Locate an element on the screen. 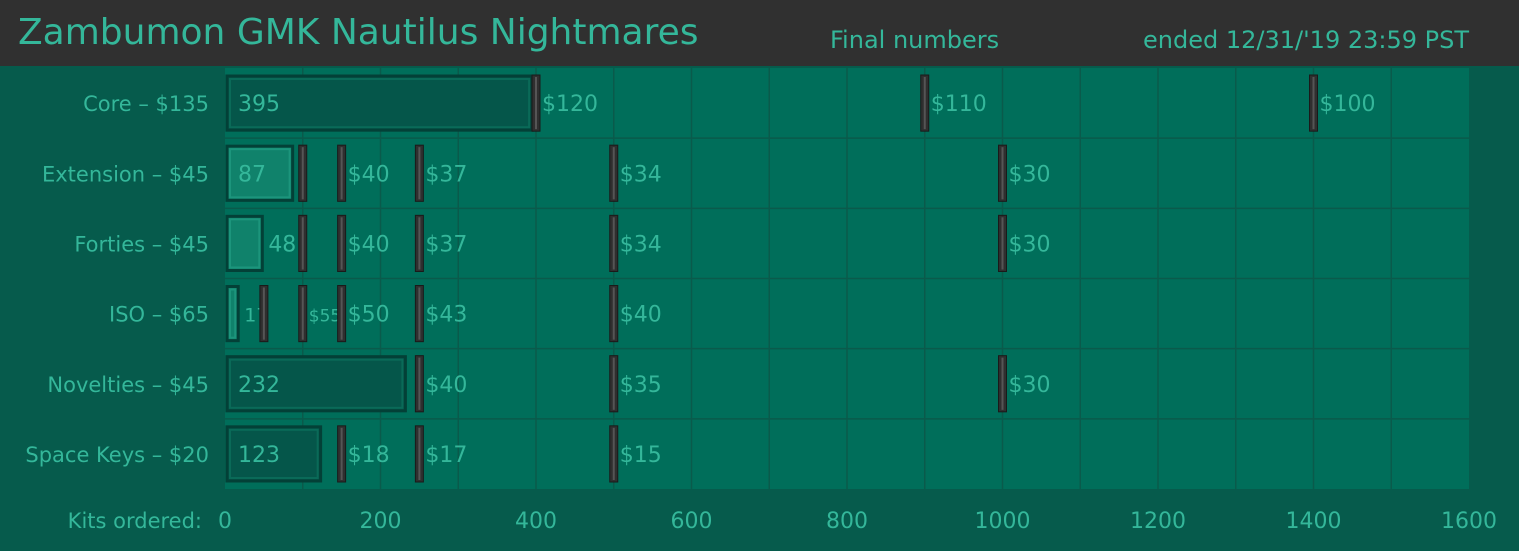 The image size is (1519, 551). x-tick-label: 1200 is located at coordinates (1158, 521).